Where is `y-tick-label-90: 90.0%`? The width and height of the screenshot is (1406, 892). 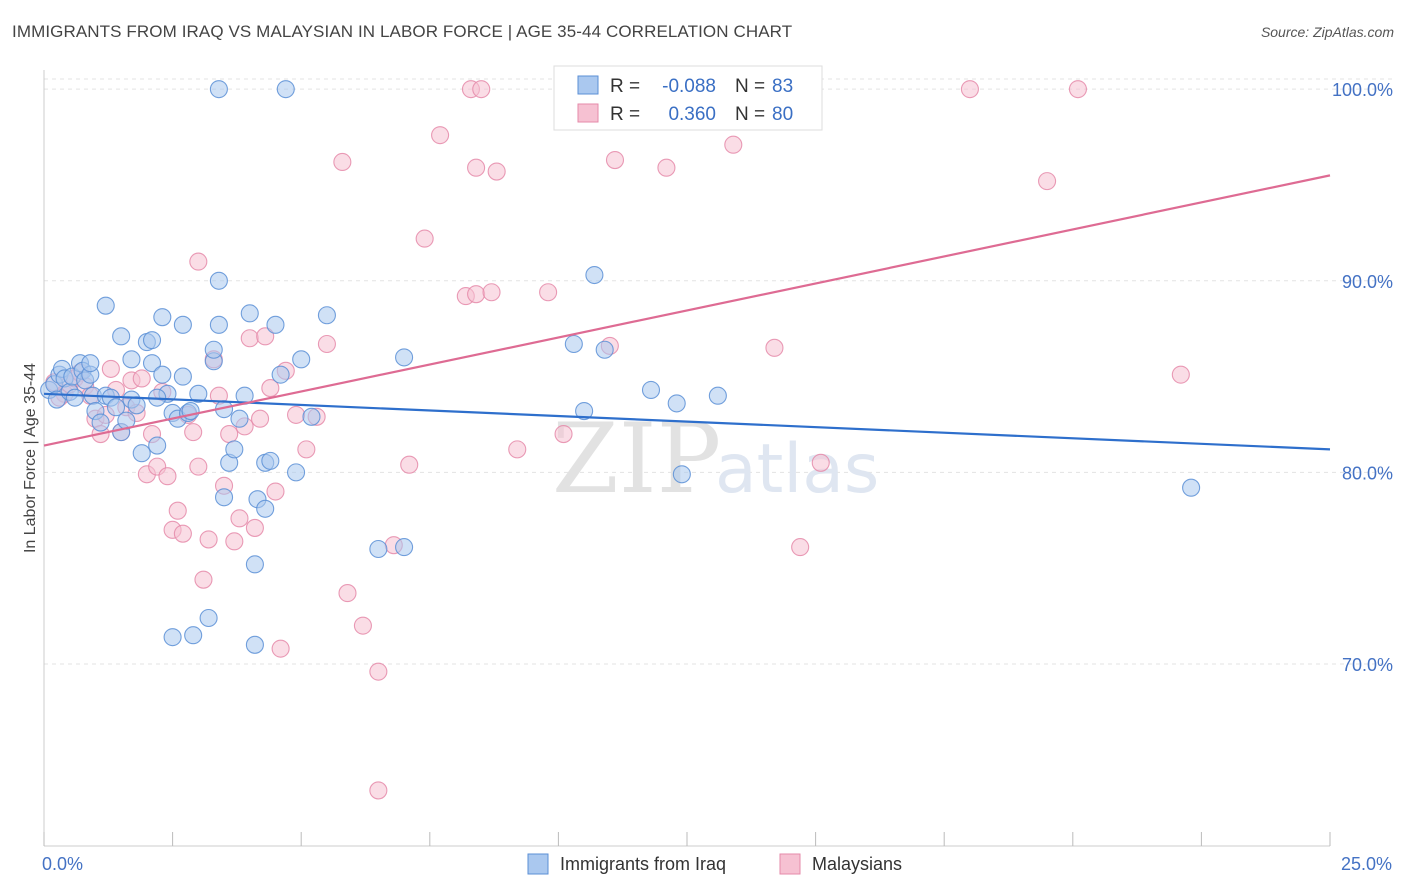 y-tick-label-90: 90.0% is located at coordinates (1367, 282).